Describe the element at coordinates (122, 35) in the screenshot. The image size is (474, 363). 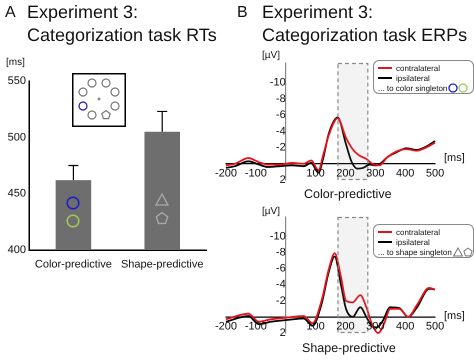
I see `chart-subtitle: Categorization task RTs` at that location.